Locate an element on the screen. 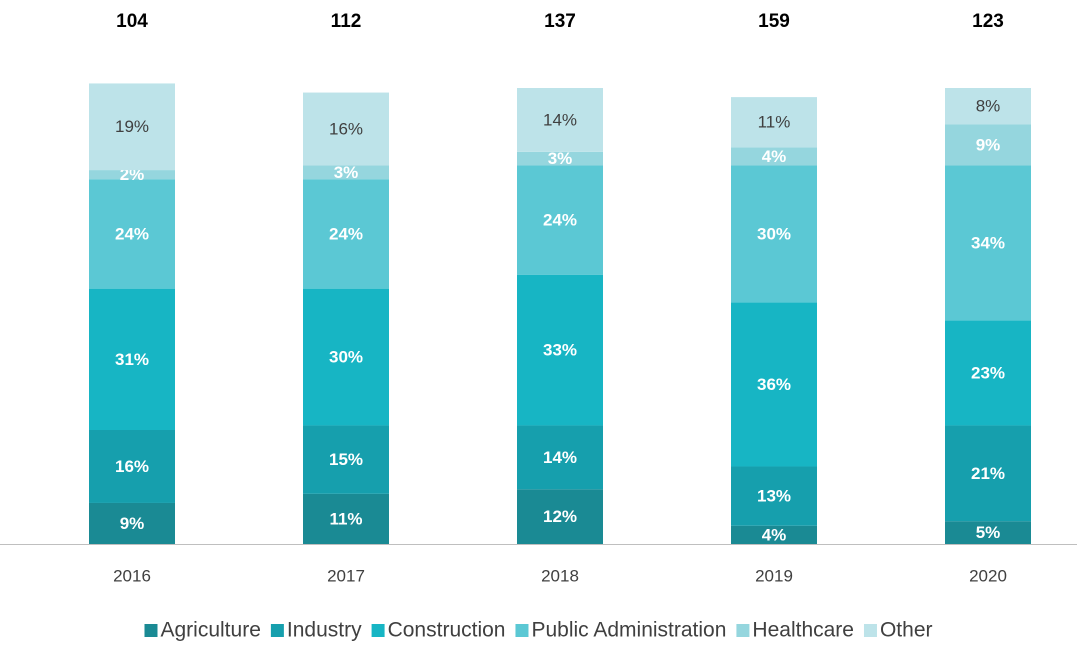  total-label: 104 is located at coordinates (132, 21).